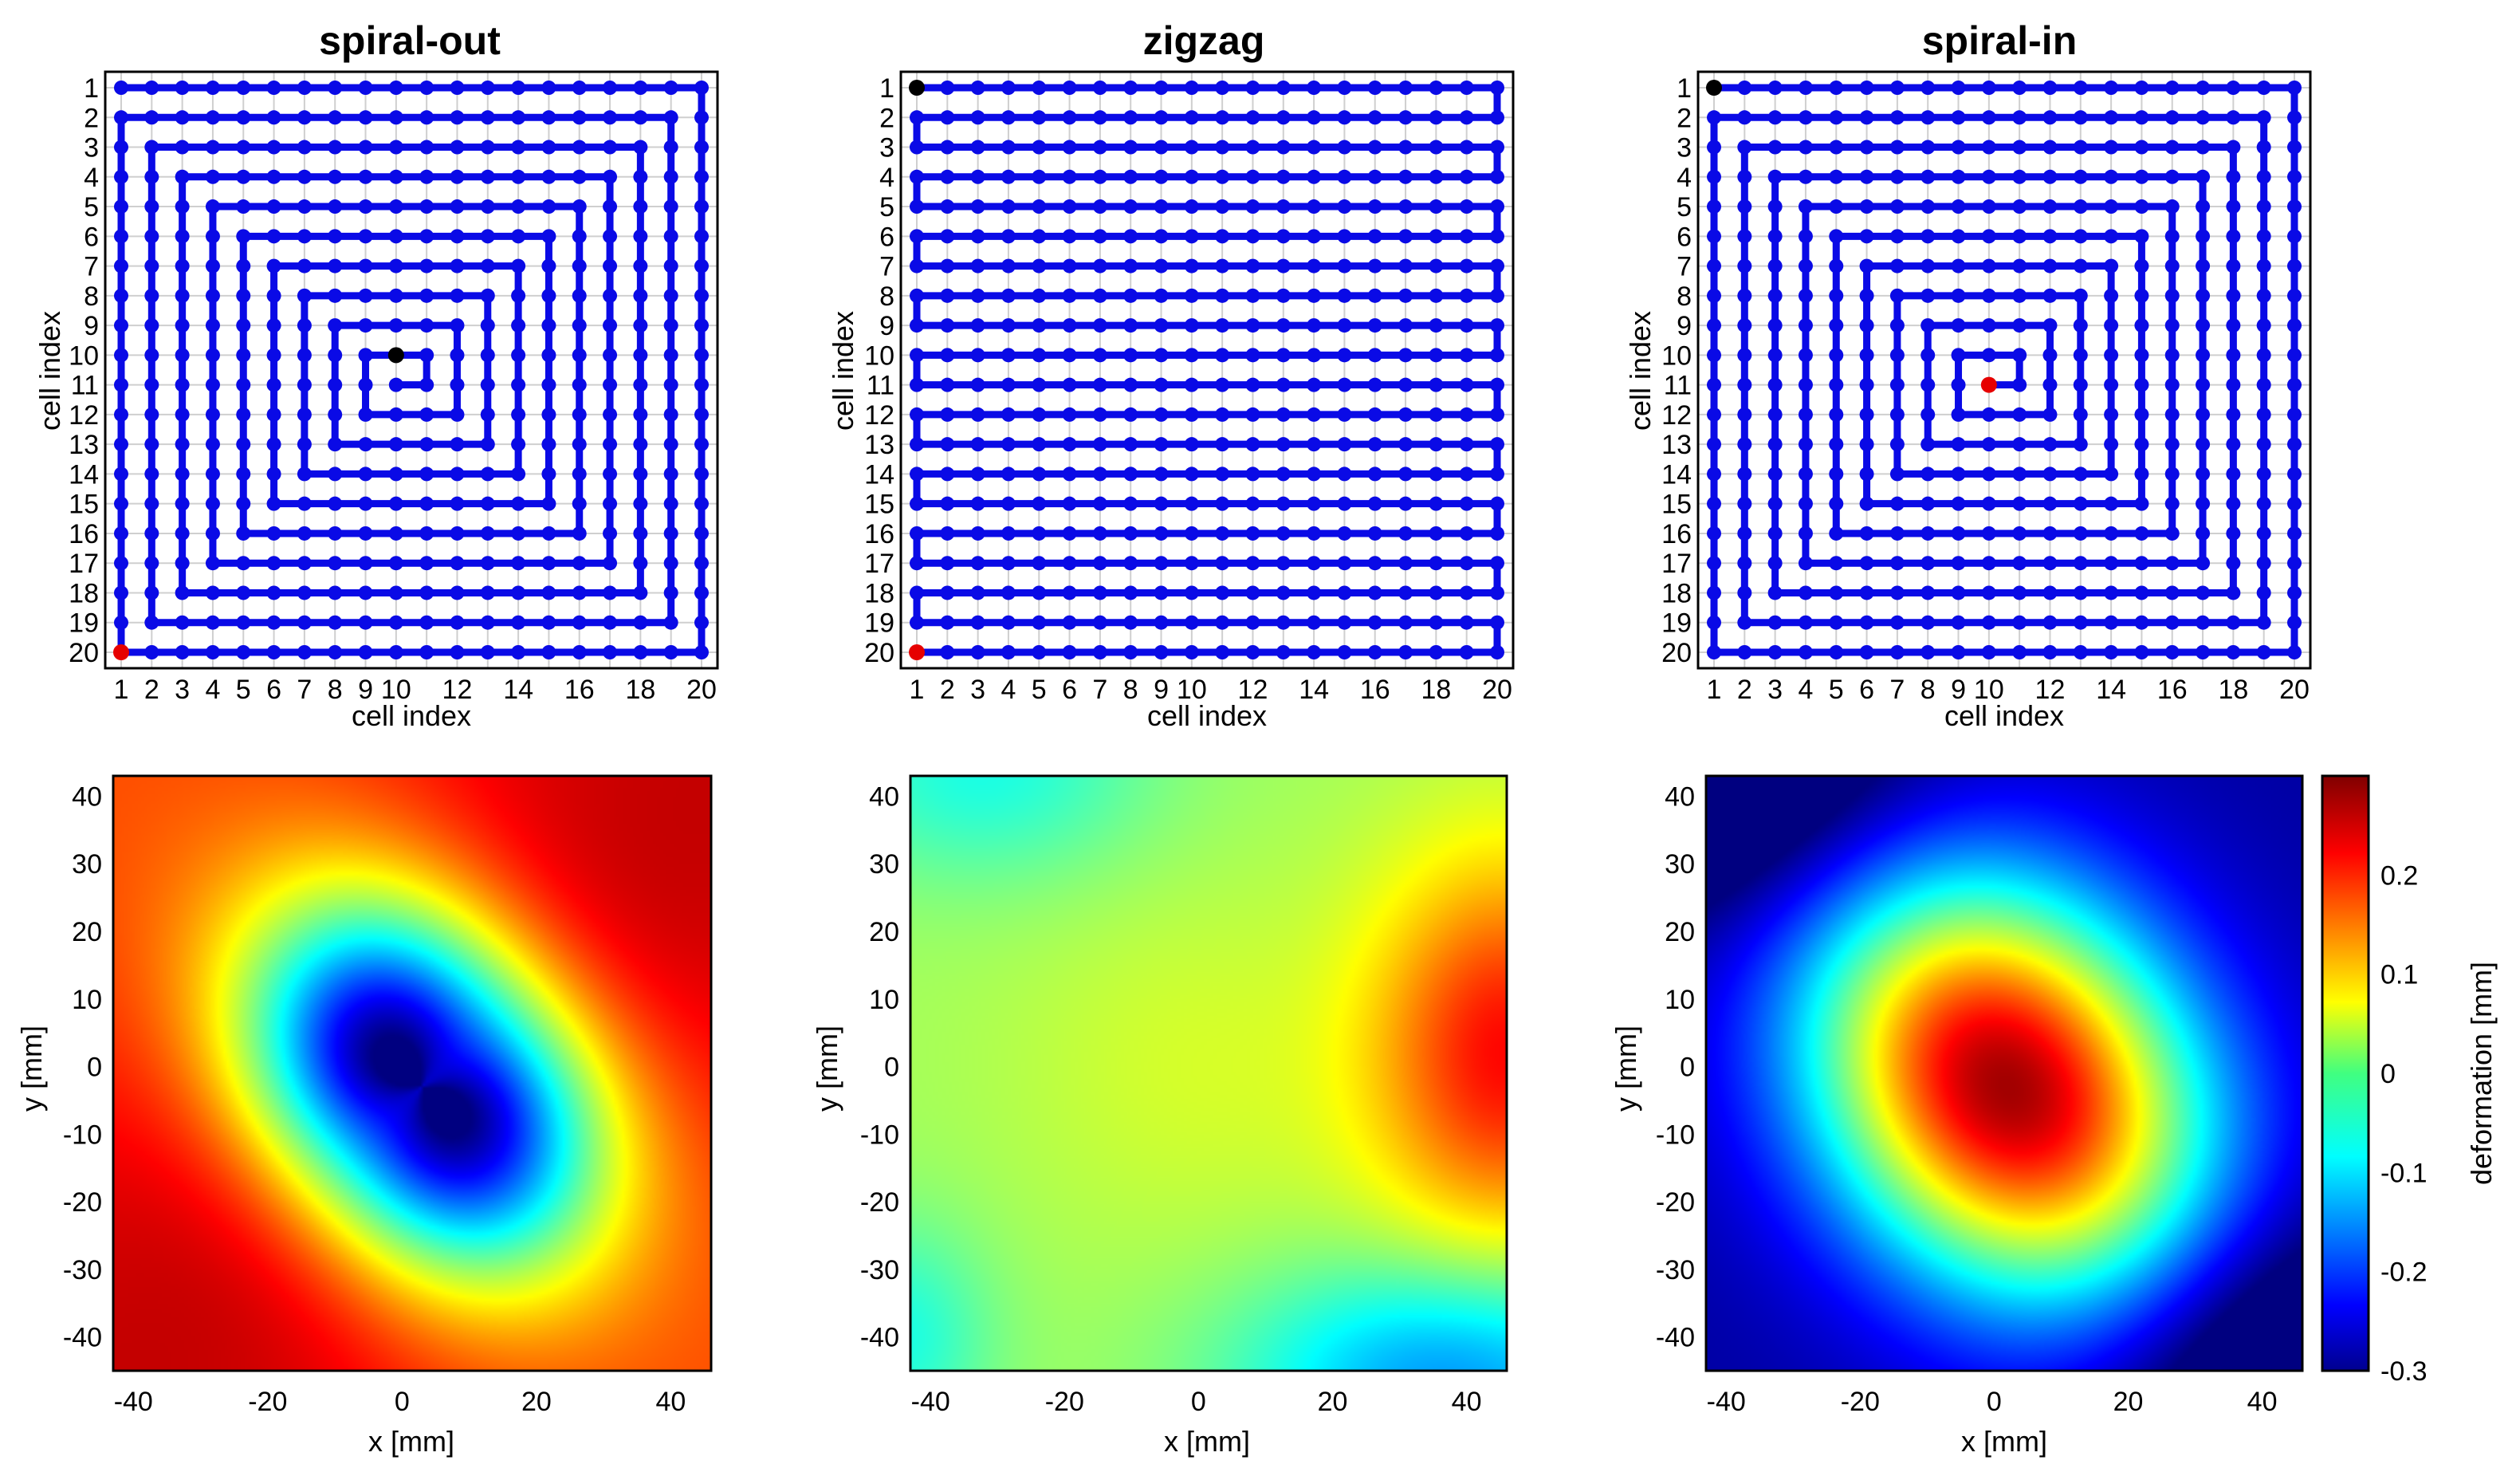 Image resolution: width=2520 pixels, height=1476 pixels. What do you see at coordinates (1676, 593) in the screenshot?
I see `y-tick-label: 18` at bounding box center [1676, 593].